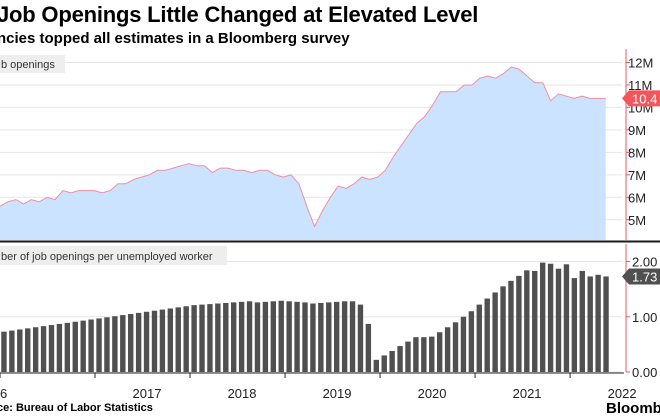 This screenshot has height=420, width=660. What do you see at coordinates (641, 276) in the screenshot?
I see `last-value-callout-bottom` at bounding box center [641, 276].